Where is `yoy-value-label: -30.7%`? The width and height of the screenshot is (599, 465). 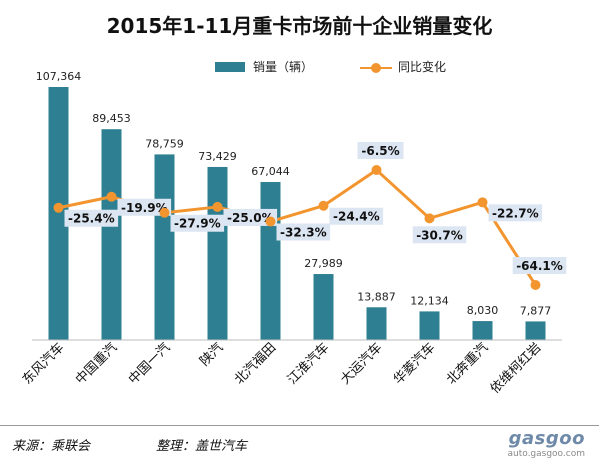
yoy-value-label: -30.7% is located at coordinates (439, 235).